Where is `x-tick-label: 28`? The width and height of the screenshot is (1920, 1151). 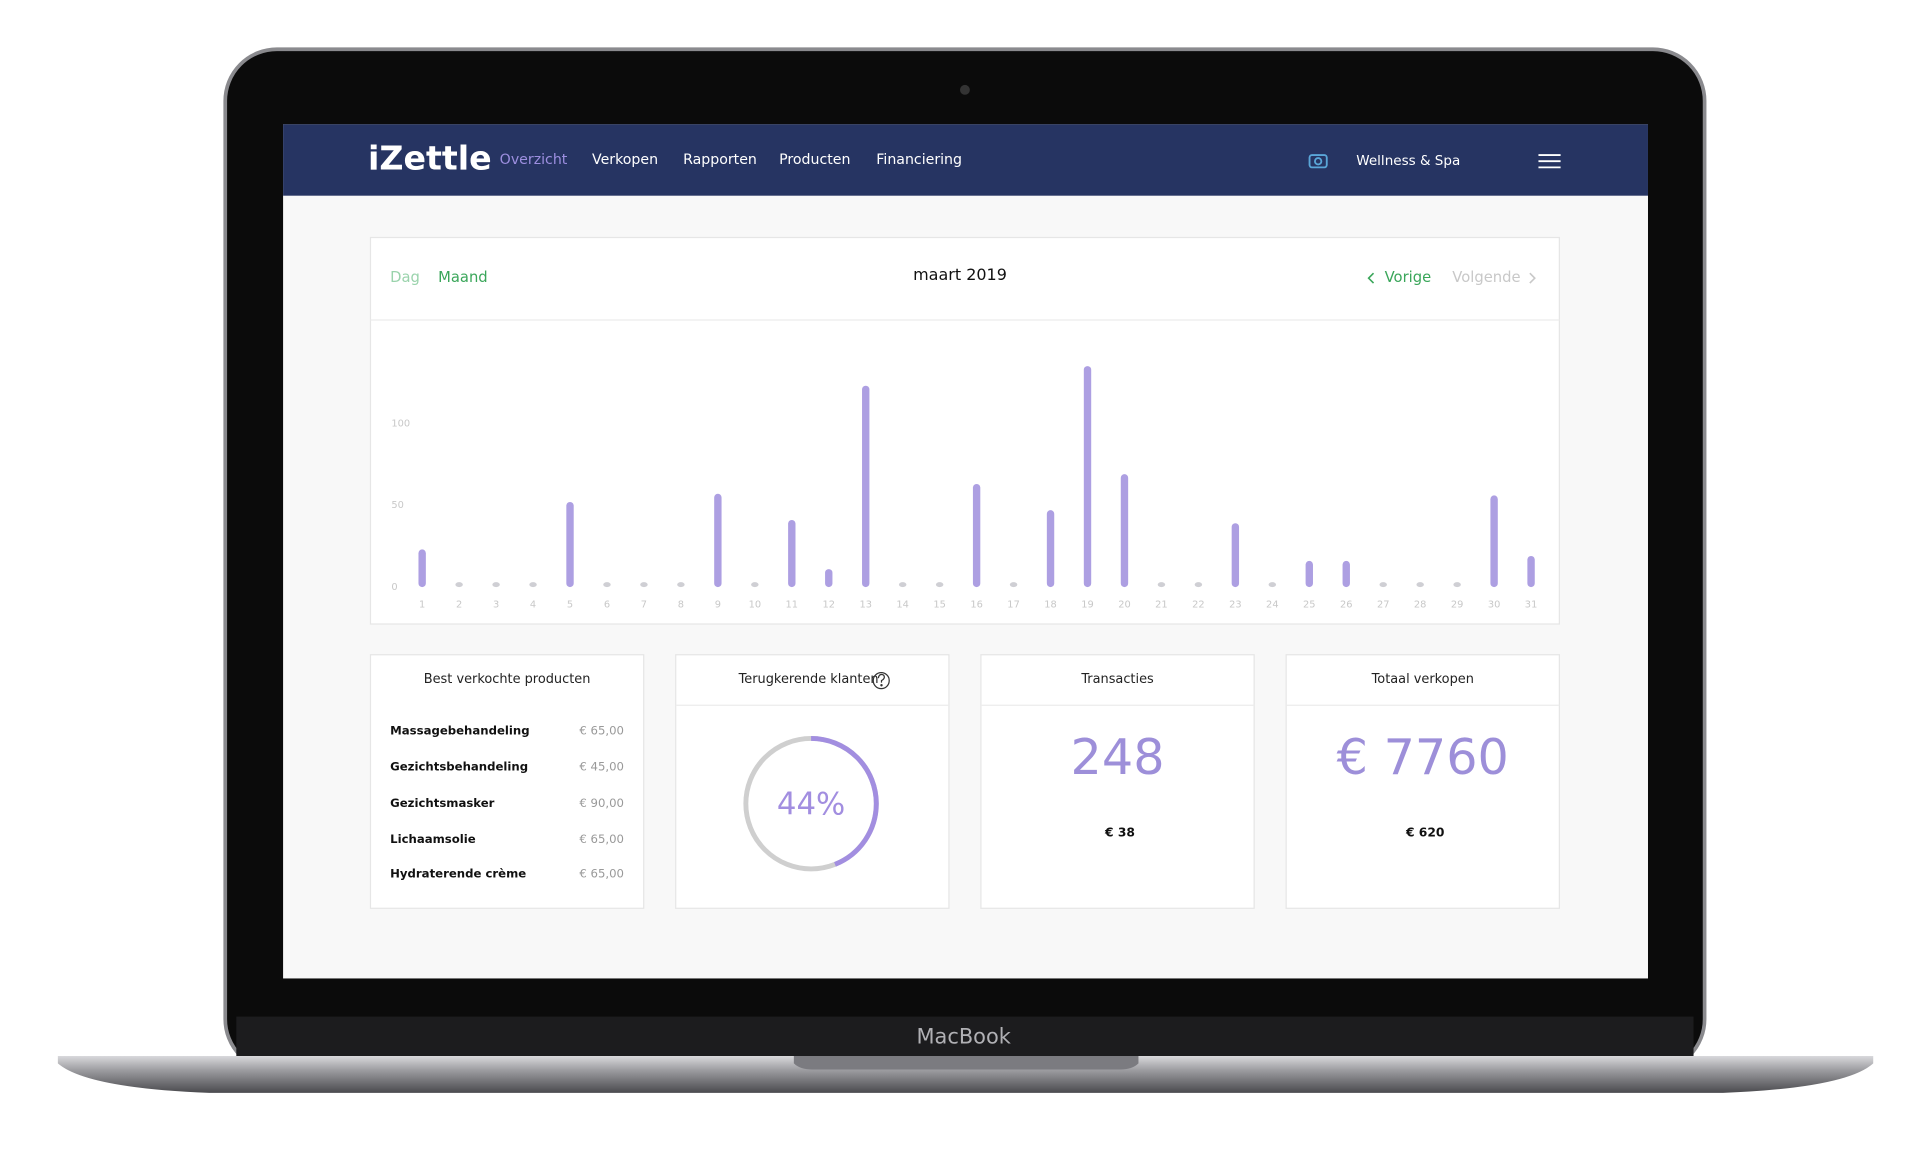 x-tick-label: 28 is located at coordinates (1420, 604).